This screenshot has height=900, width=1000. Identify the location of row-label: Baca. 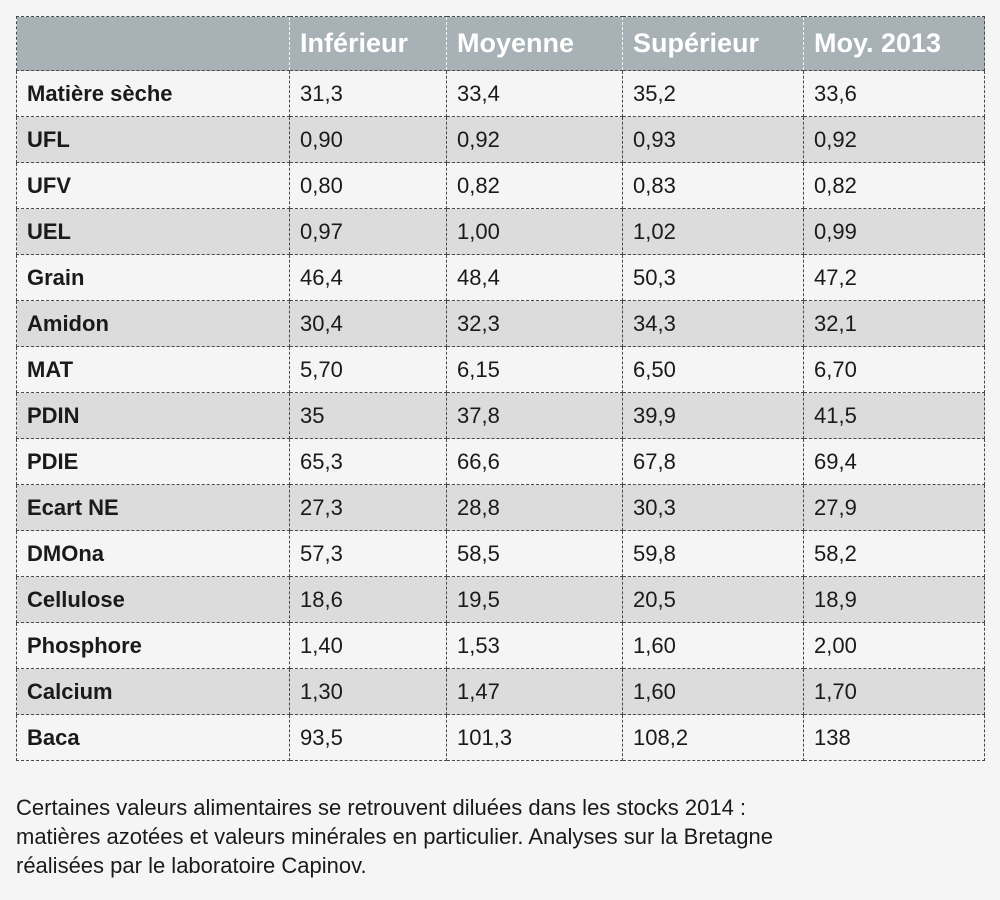
(153, 737).